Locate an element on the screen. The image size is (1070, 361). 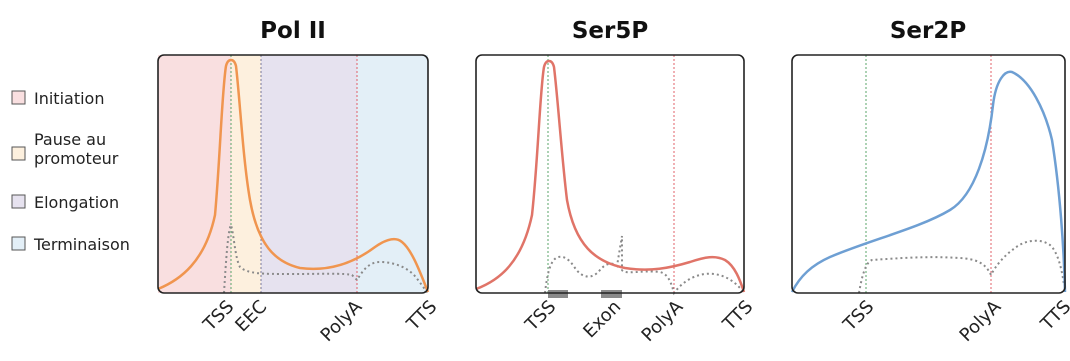
panel-title-ser2p: Ser2P is located at coordinates (928, 31).